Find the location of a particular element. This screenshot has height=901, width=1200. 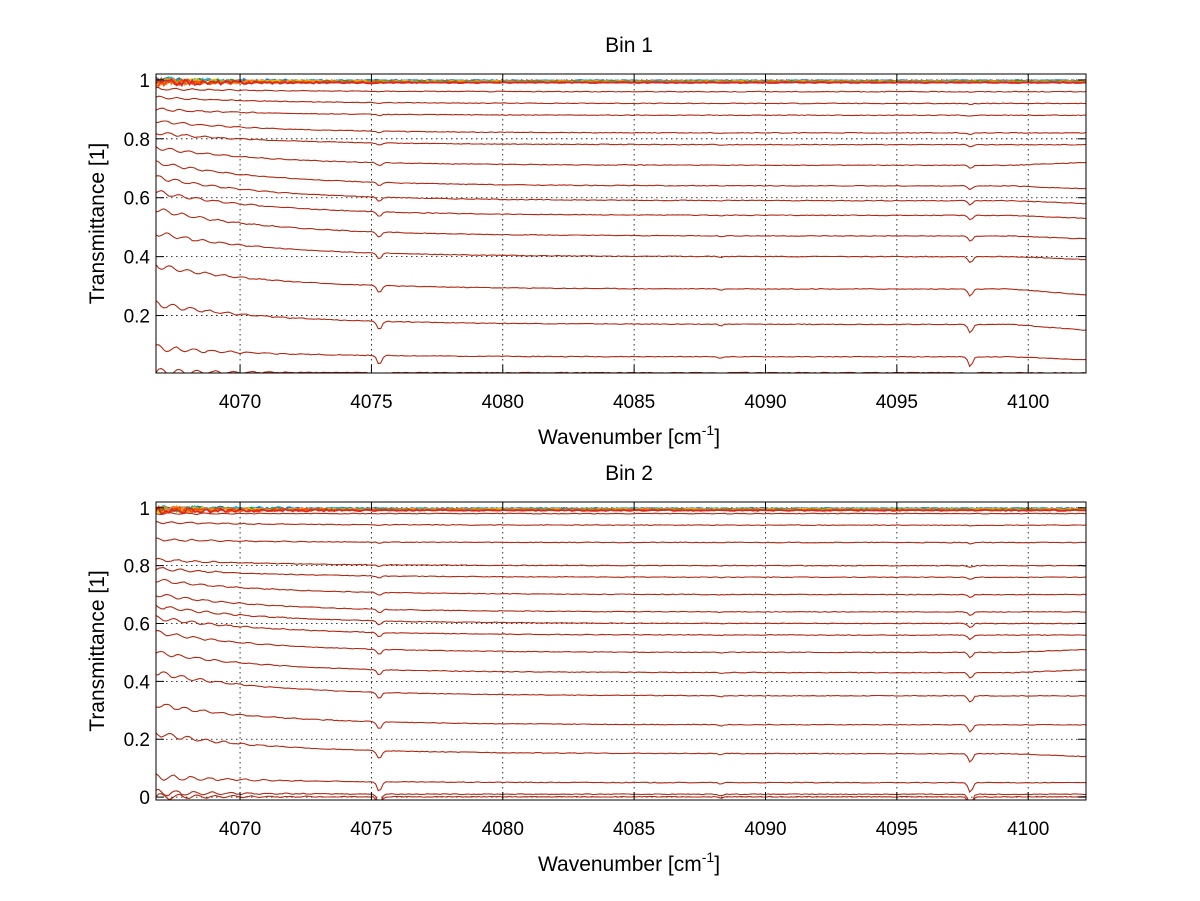

y-tick-label: 0 is located at coordinates (144, 798).